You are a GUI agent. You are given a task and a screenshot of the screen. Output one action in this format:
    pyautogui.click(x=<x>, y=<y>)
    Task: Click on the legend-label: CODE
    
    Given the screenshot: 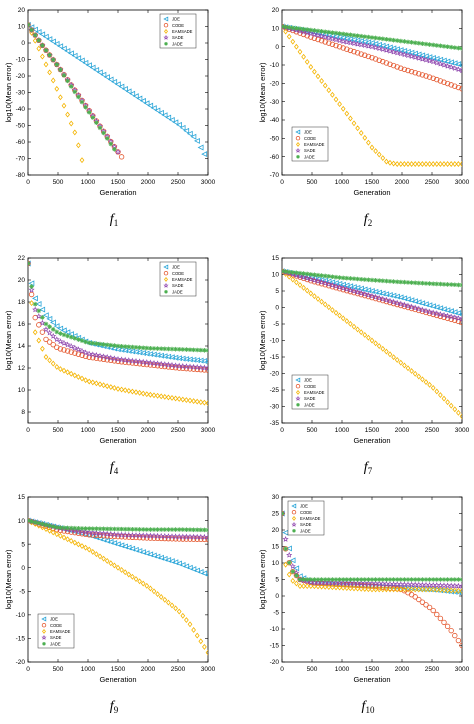 What is the action you would take?
    pyautogui.click(x=310, y=386)
    